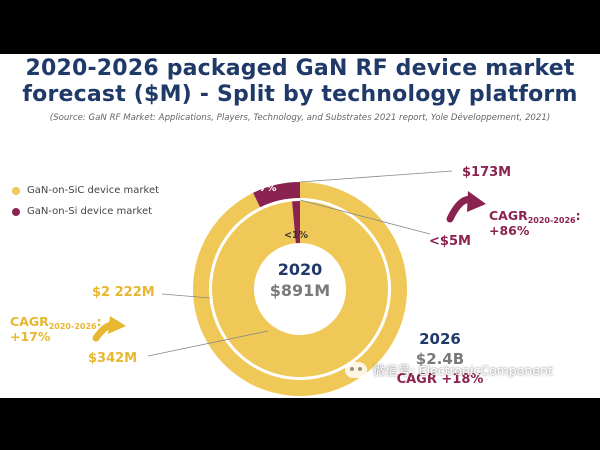 This screenshot has height=450, width=600. What do you see at coordinates (365, 217) in the screenshot?
I see `leader-line-si-2020` at bounding box center [365, 217].